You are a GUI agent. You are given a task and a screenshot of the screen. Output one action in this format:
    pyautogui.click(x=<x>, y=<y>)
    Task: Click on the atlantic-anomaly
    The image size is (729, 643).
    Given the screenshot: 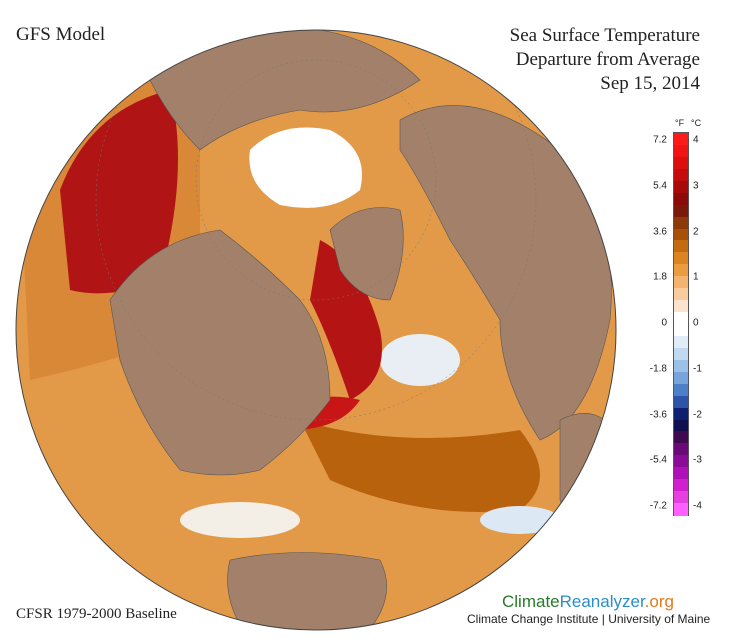 What is the action you would take?
    pyautogui.click(x=420, y=466)
    